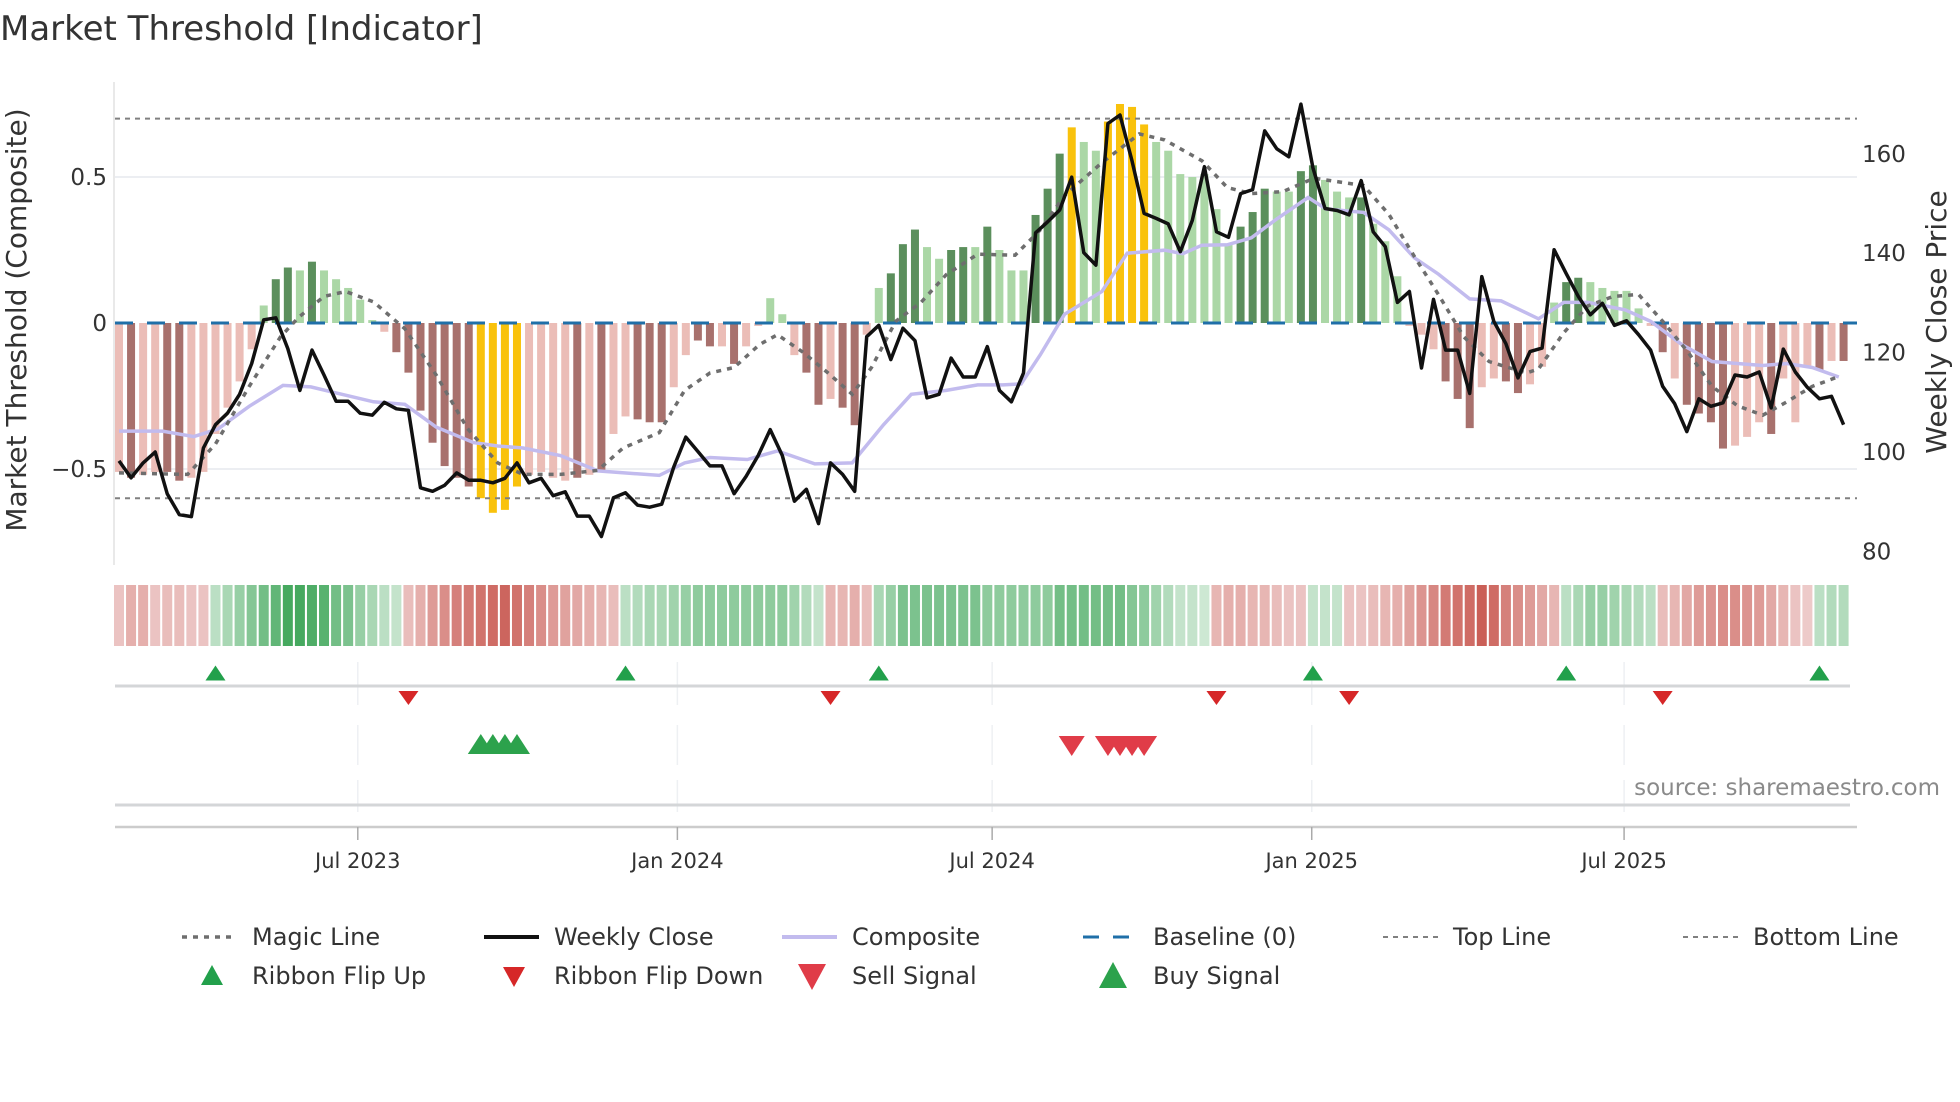  What do you see at coordinates (1787, 788) in the screenshot?
I see `source-label: source: sharemaestro.com` at bounding box center [1787, 788].